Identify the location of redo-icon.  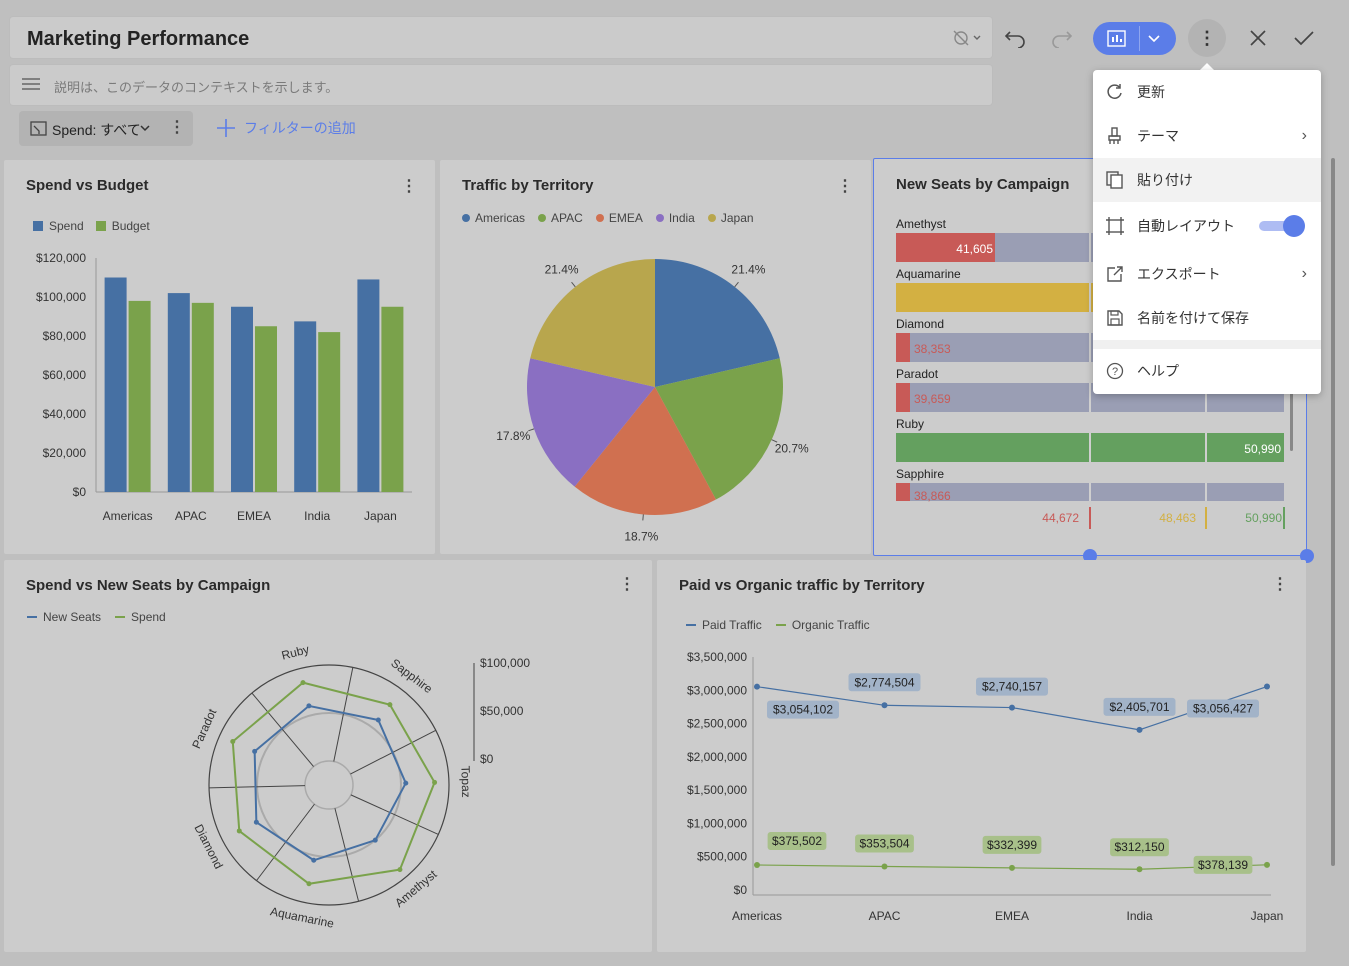
(1062, 38).